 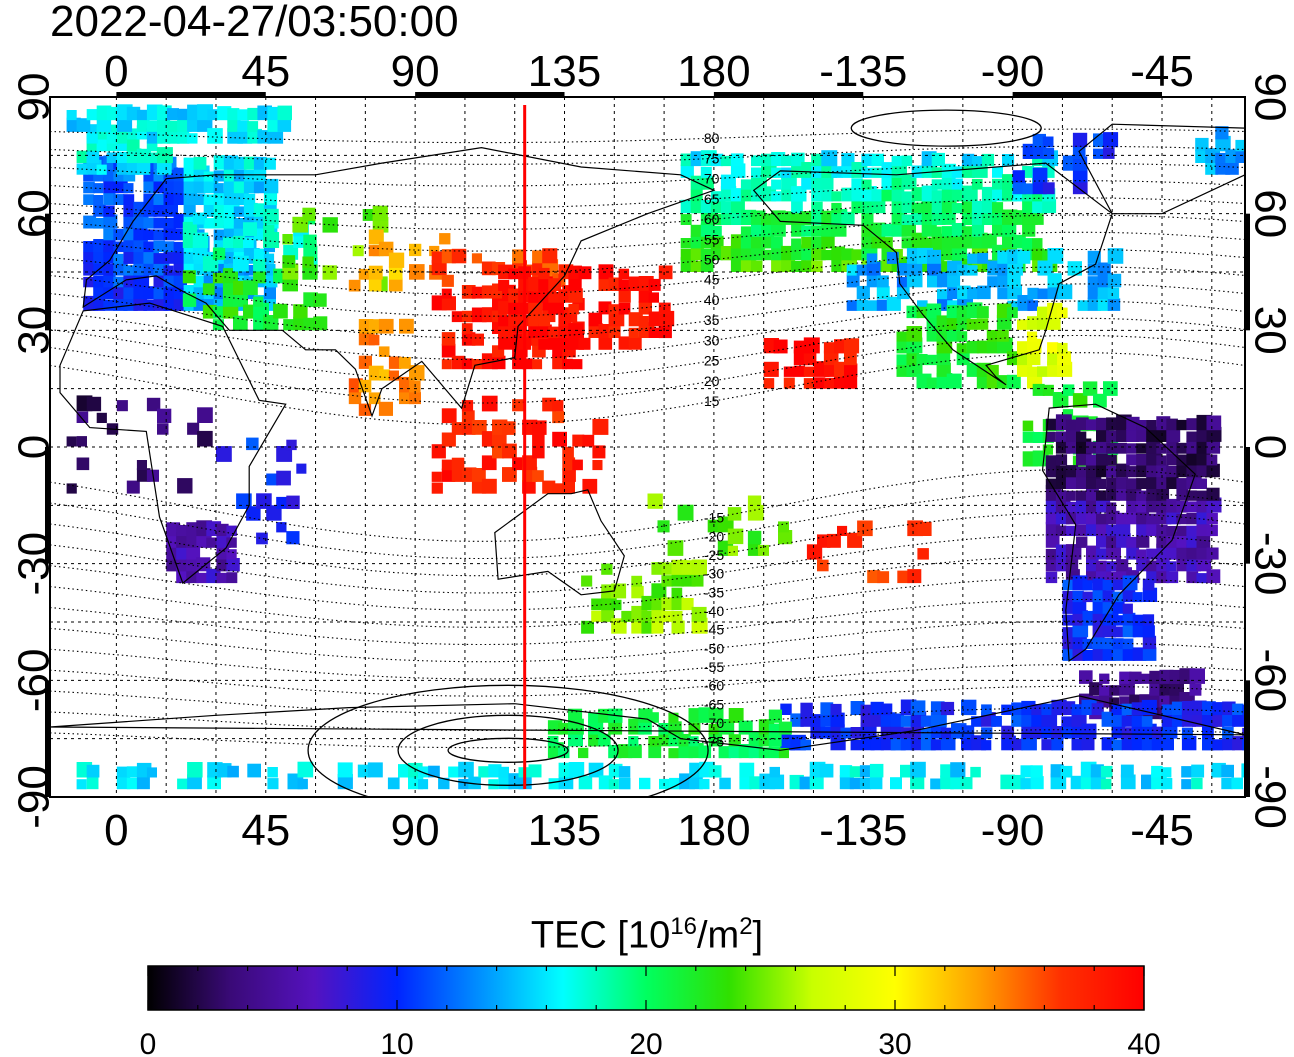 I want to click on colorbar-tick-label: 30, so click(x=894, y=1042).